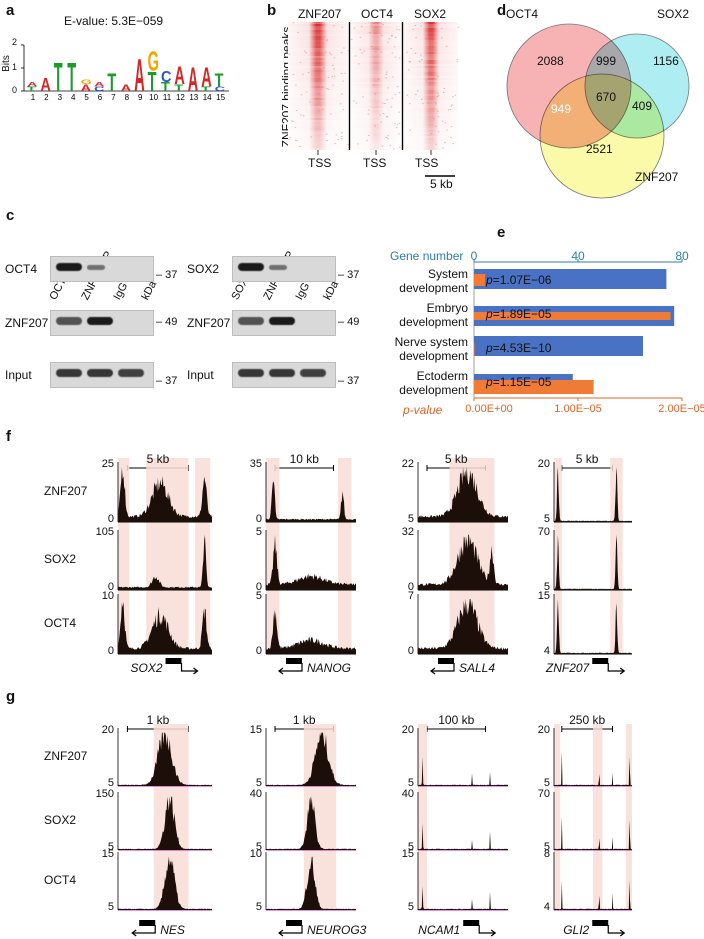 The image size is (704, 939). I want to click on logo-position-5: 5, so click(86, 97).